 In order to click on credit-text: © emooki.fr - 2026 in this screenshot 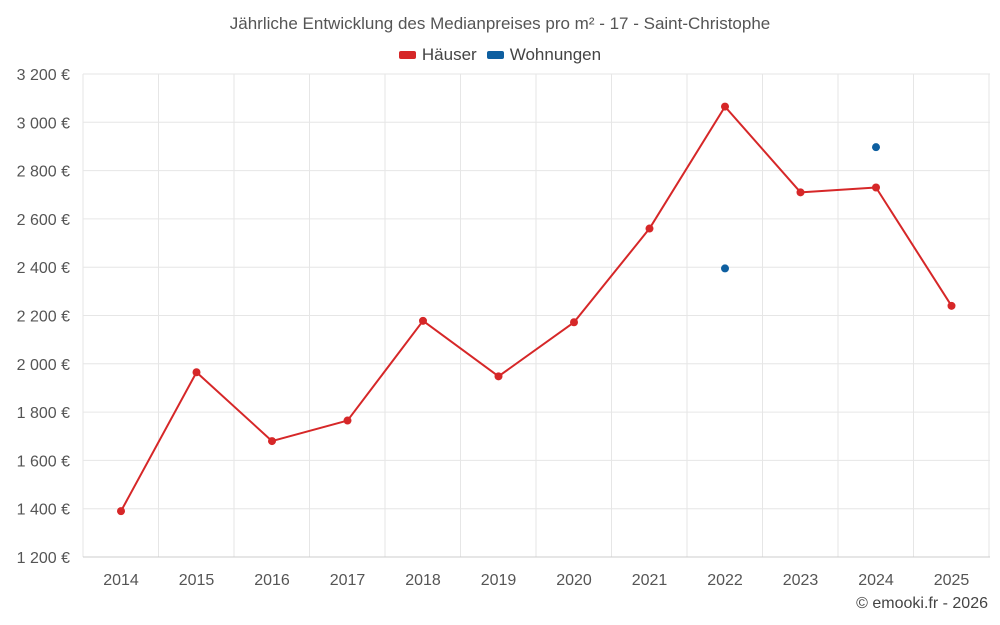, I will do `click(922, 603)`.